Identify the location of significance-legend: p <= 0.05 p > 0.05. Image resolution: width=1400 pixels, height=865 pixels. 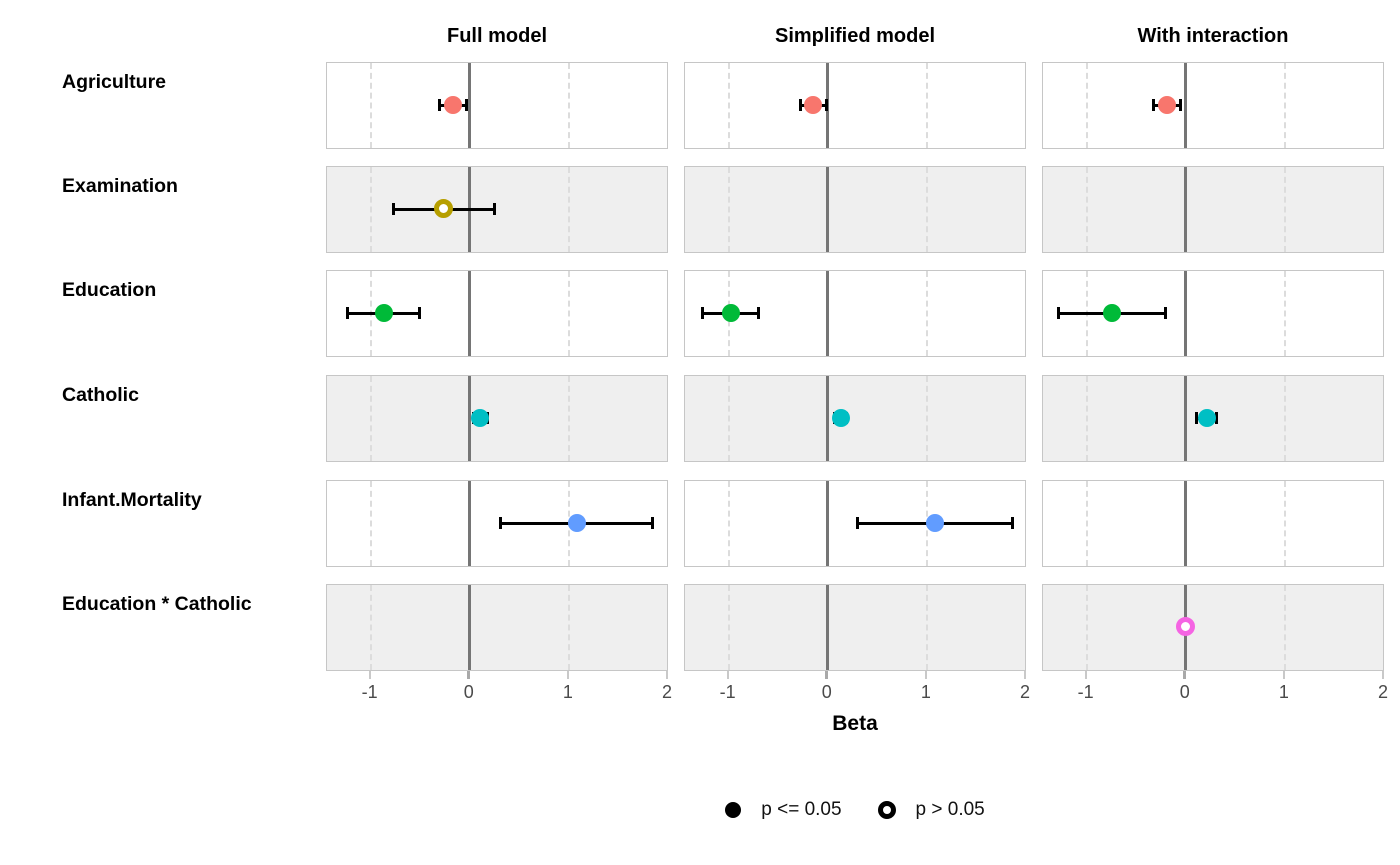
(855, 810).